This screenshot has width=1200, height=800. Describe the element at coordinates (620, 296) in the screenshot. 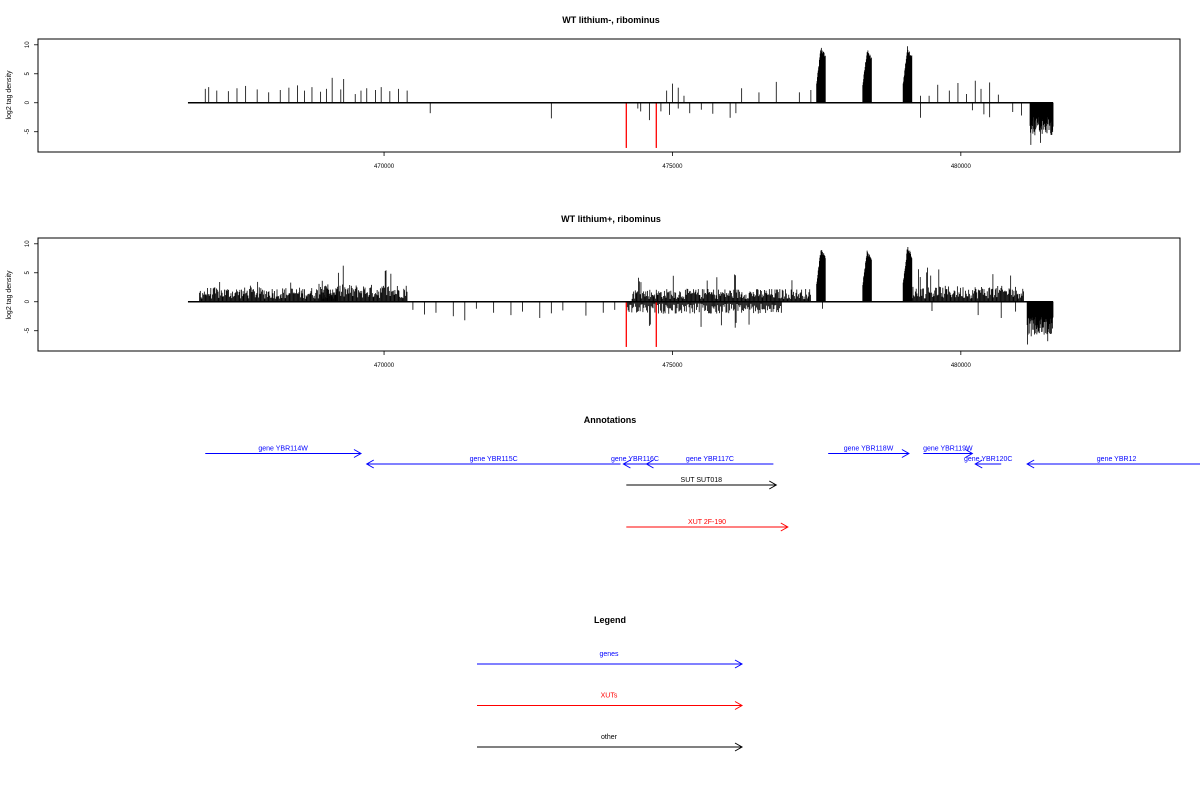

I see `panel-2-marks` at that location.